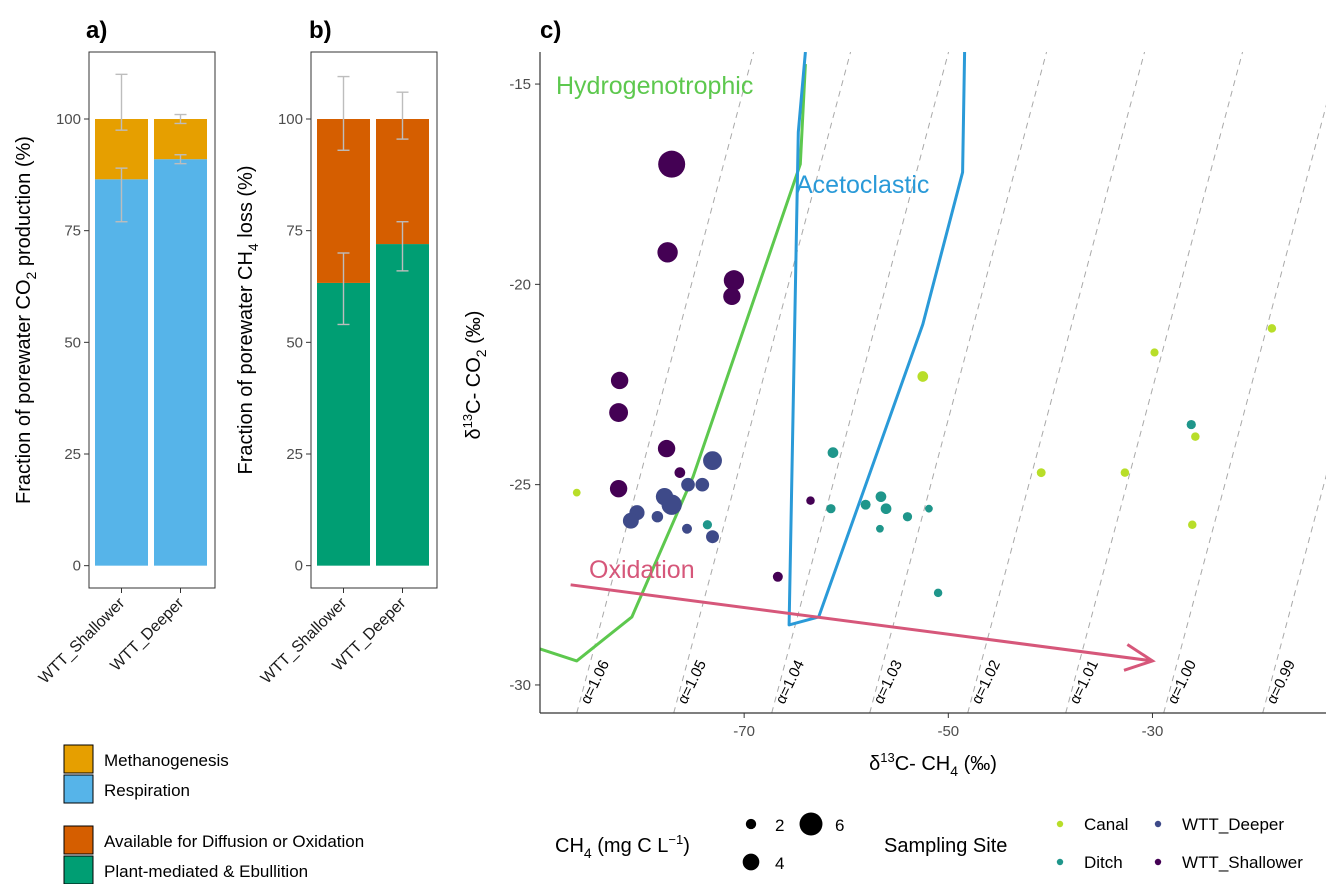 Image resolution: width=1326 pixels, height=884 pixels. Describe the element at coordinates (1103, 862) in the screenshot. I see `color-legend-label: Ditch` at that location.